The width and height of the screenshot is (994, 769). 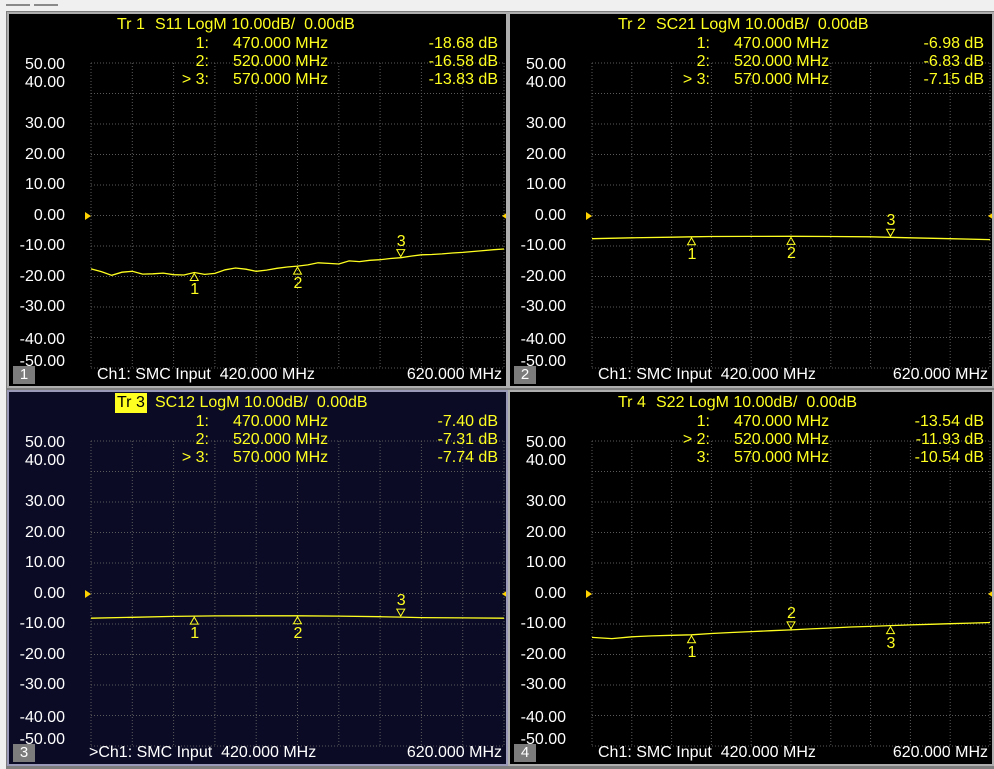 What do you see at coordinates (467, 421) in the screenshot?
I see `marker-value: -7.40 dB` at bounding box center [467, 421].